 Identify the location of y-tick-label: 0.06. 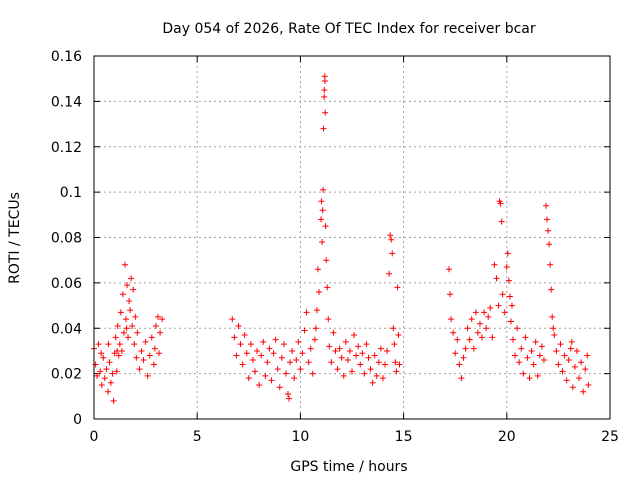
(66, 284).